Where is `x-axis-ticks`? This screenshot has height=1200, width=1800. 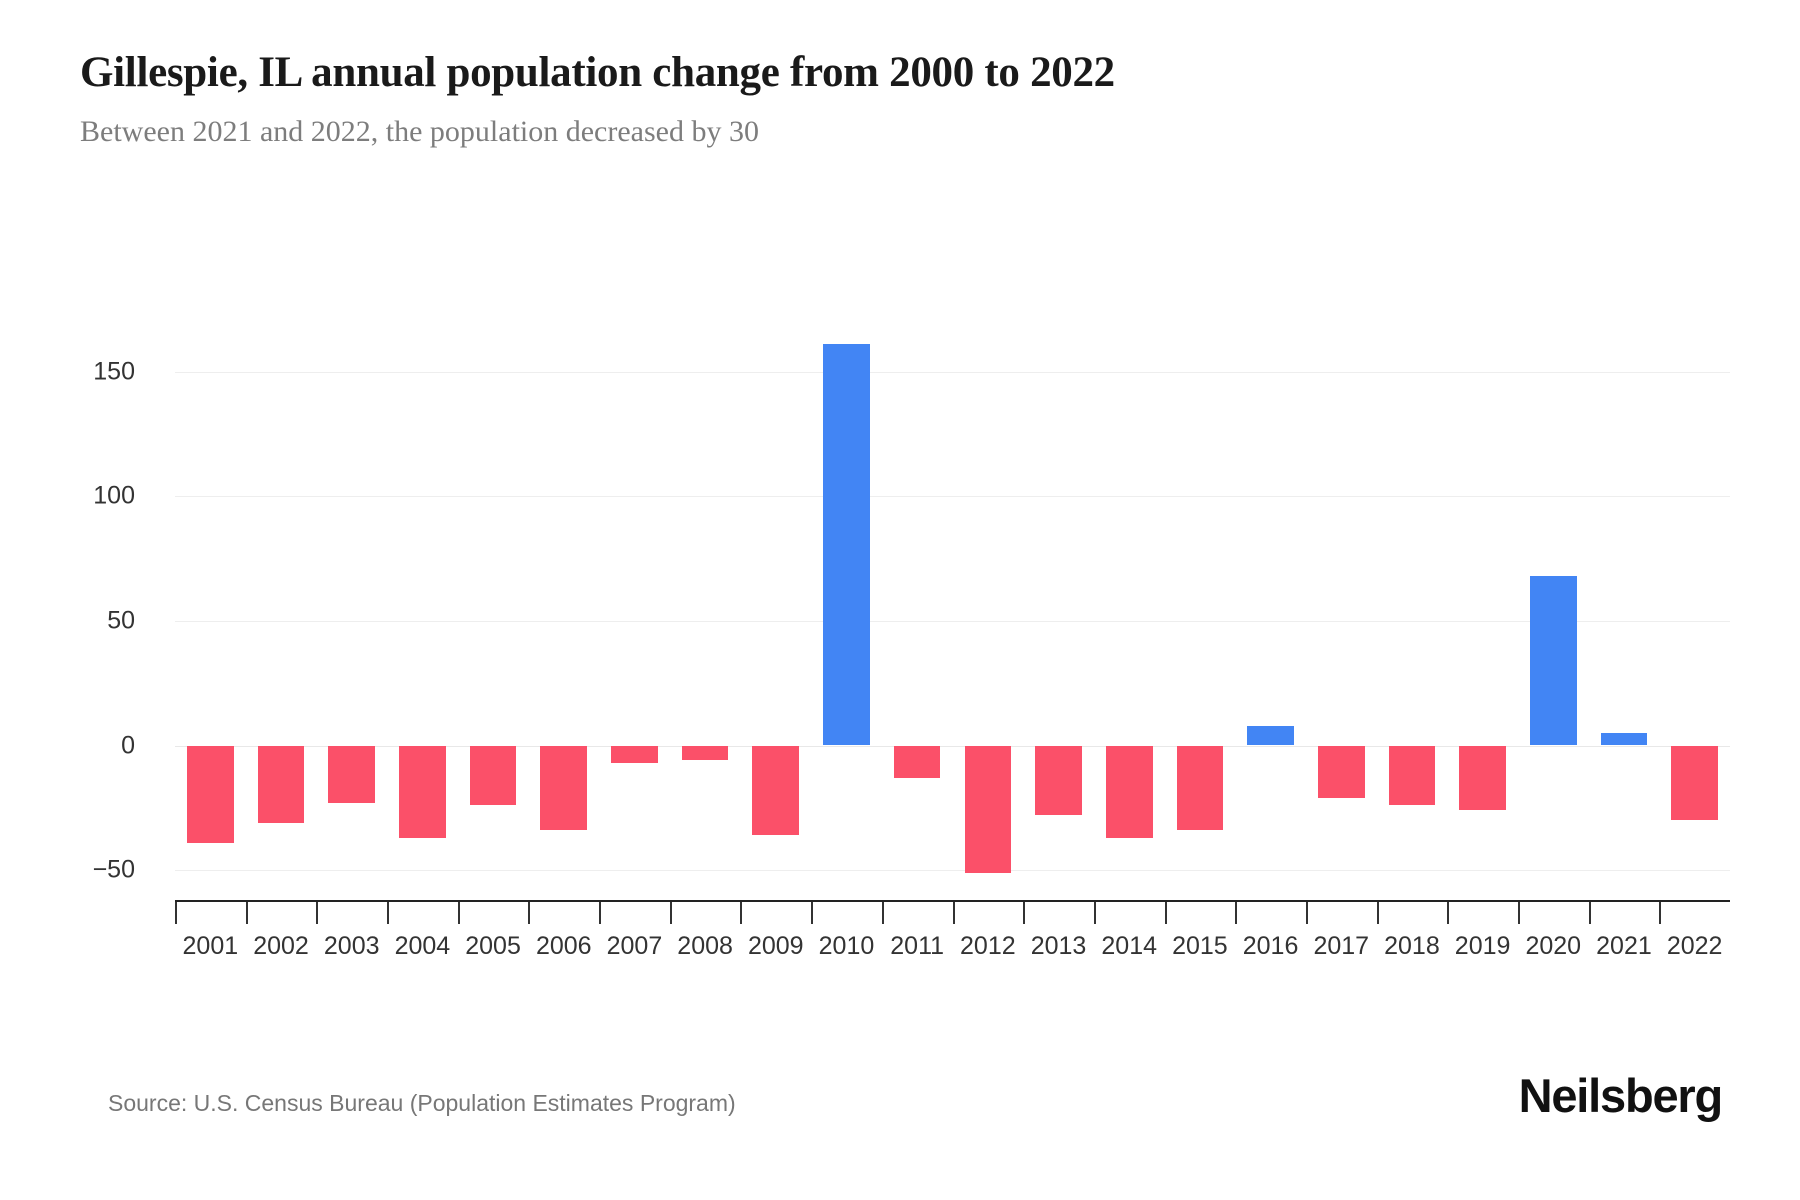 x-axis-ticks is located at coordinates (952, 913).